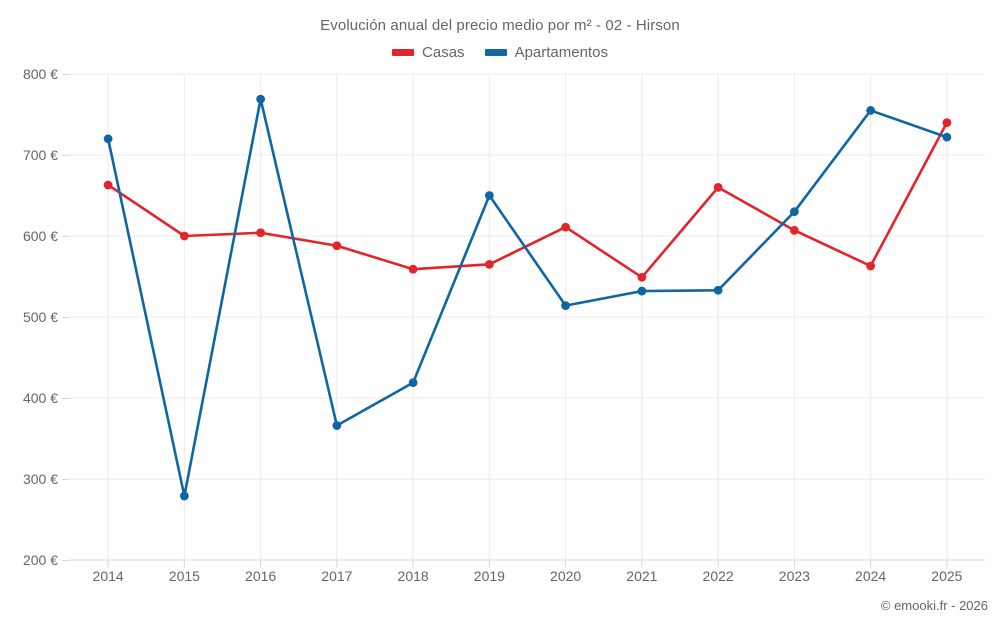 The height and width of the screenshot is (625, 1000). What do you see at coordinates (261, 233) in the screenshot?
I see `data-point-casas-2016` at bounding box center [261, 233].